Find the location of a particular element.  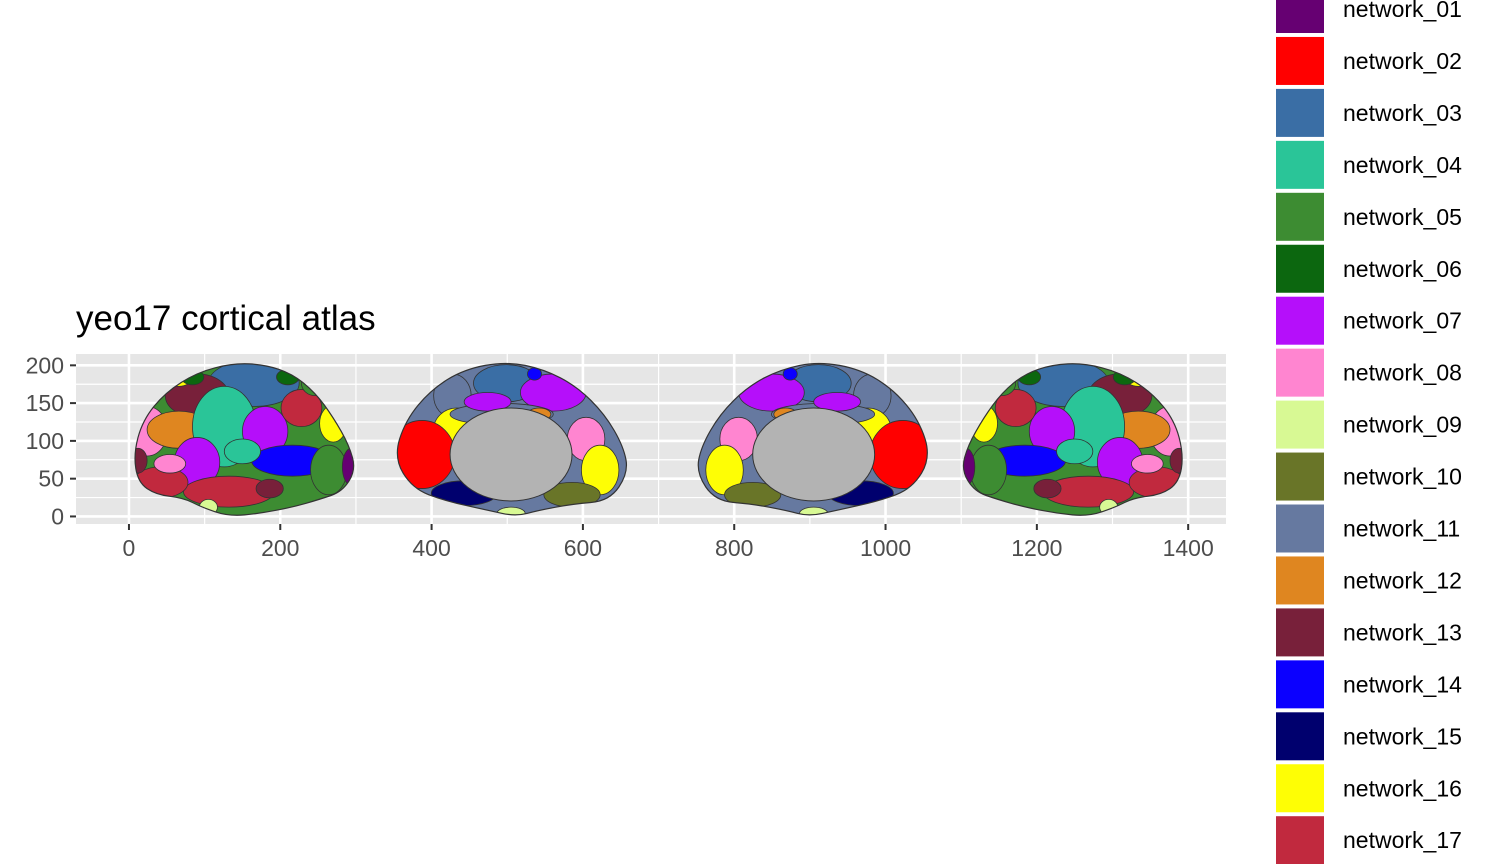

brain-outline-left-medial is located at coordinates (512, 439).